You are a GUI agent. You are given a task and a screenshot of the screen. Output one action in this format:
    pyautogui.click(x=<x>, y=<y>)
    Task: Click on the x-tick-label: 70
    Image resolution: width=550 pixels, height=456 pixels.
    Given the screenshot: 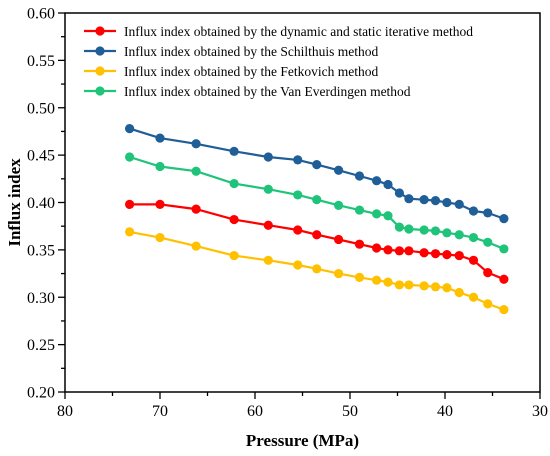 What is the action you would take?
    pyautogui.click(x=160, y=411)
    